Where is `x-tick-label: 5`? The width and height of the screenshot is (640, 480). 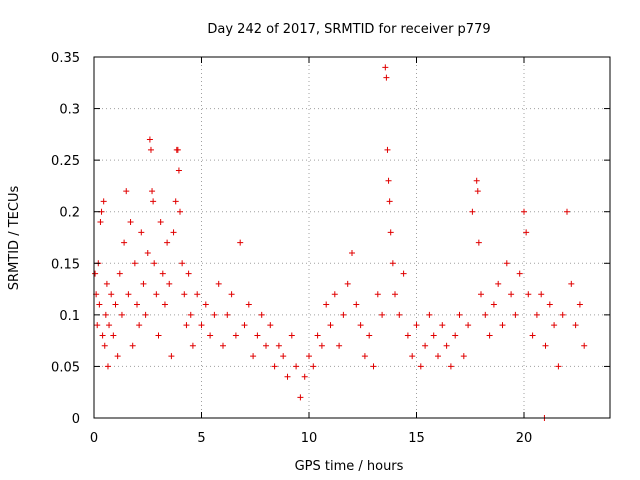 x-tick-label: 5 is located at coordinates (201, 438).